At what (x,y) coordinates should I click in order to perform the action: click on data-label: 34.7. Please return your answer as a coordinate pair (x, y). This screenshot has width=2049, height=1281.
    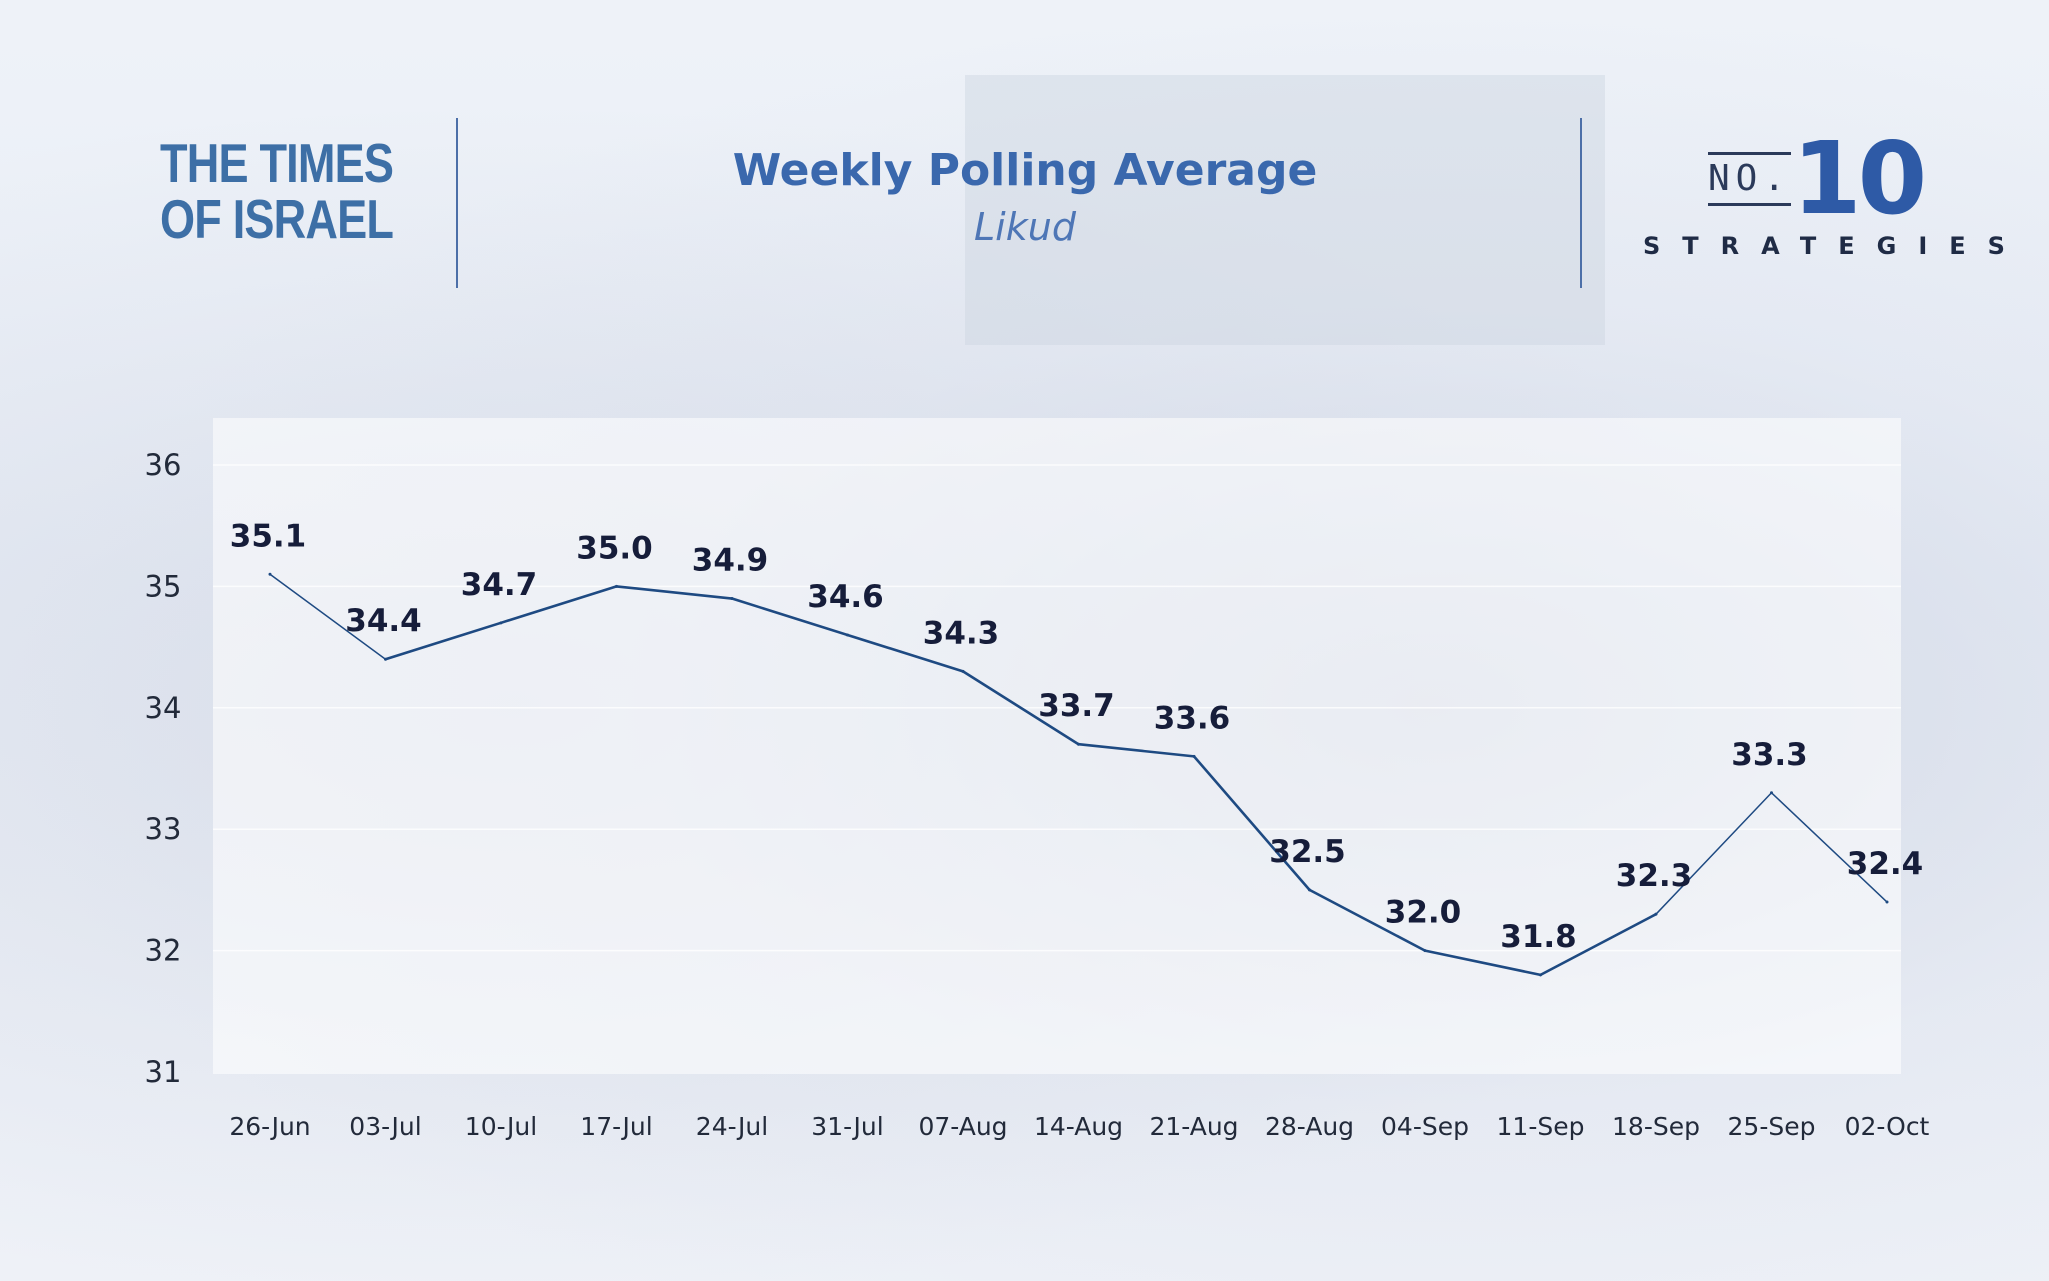
    Looking at the image, I should click on (499, 585).